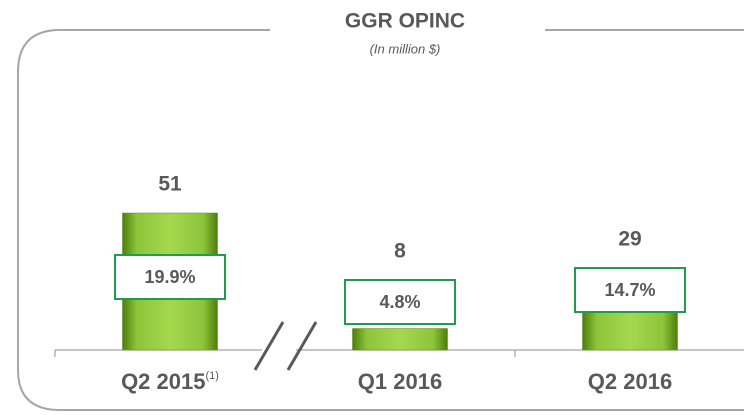 Image resolution: width=744 pixels, height=415 pixels. Describe the element at coordinates (211, 376) in the screenshot. I see `footnote-mark: (1)` at that location.